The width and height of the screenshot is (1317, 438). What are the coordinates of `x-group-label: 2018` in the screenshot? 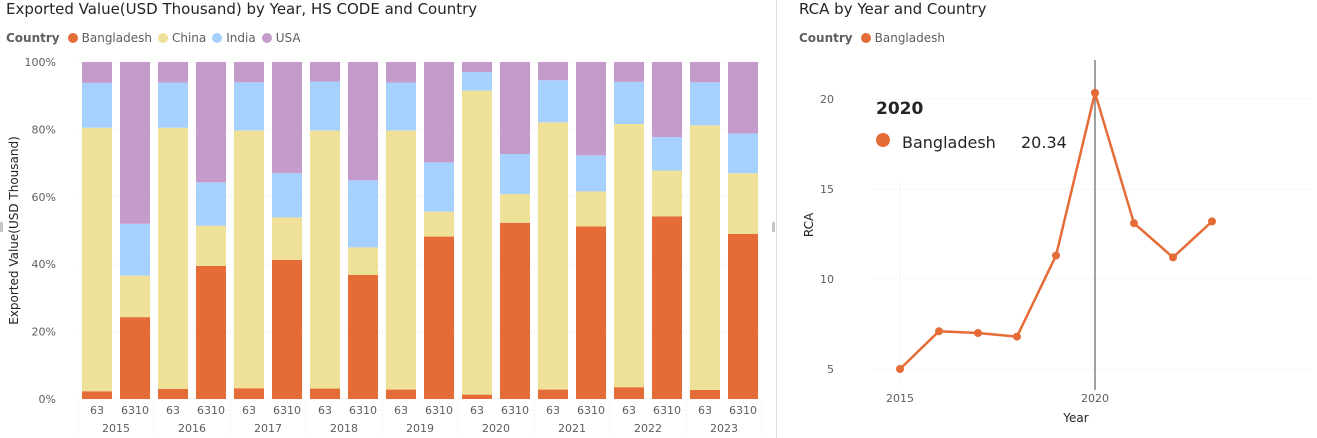 It's located at (344, 428).